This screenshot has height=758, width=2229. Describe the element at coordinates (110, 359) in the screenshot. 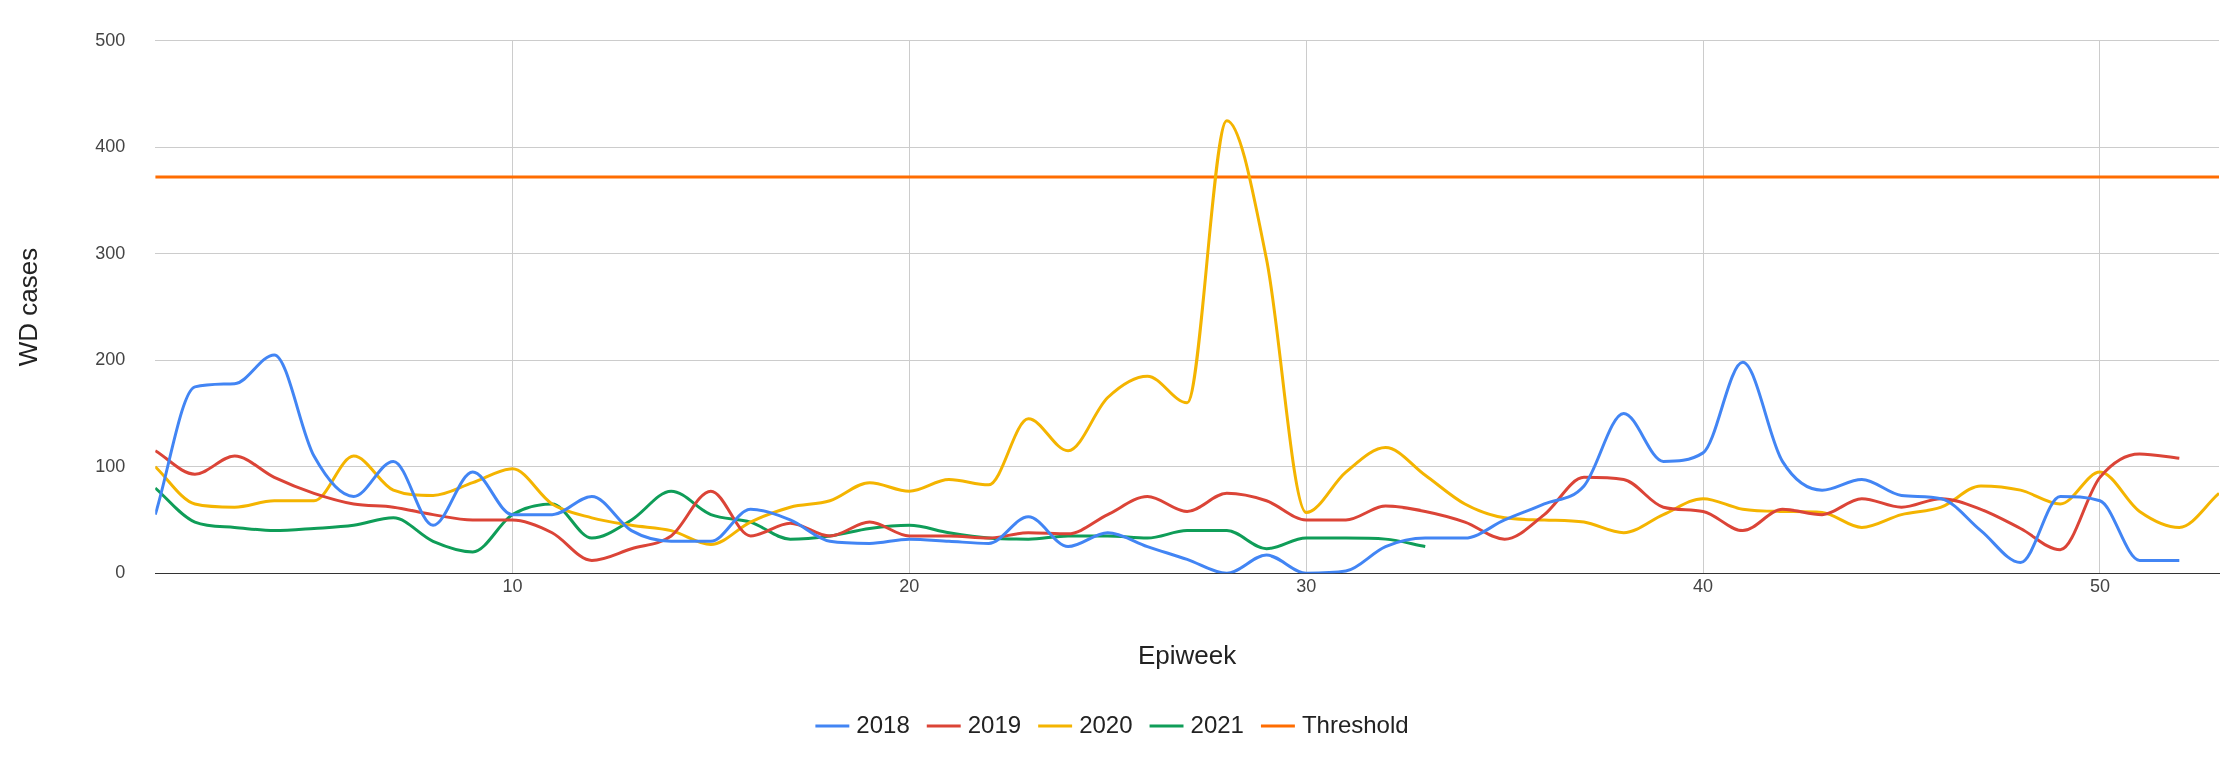

I see `y-tick-label: 200` at that location.